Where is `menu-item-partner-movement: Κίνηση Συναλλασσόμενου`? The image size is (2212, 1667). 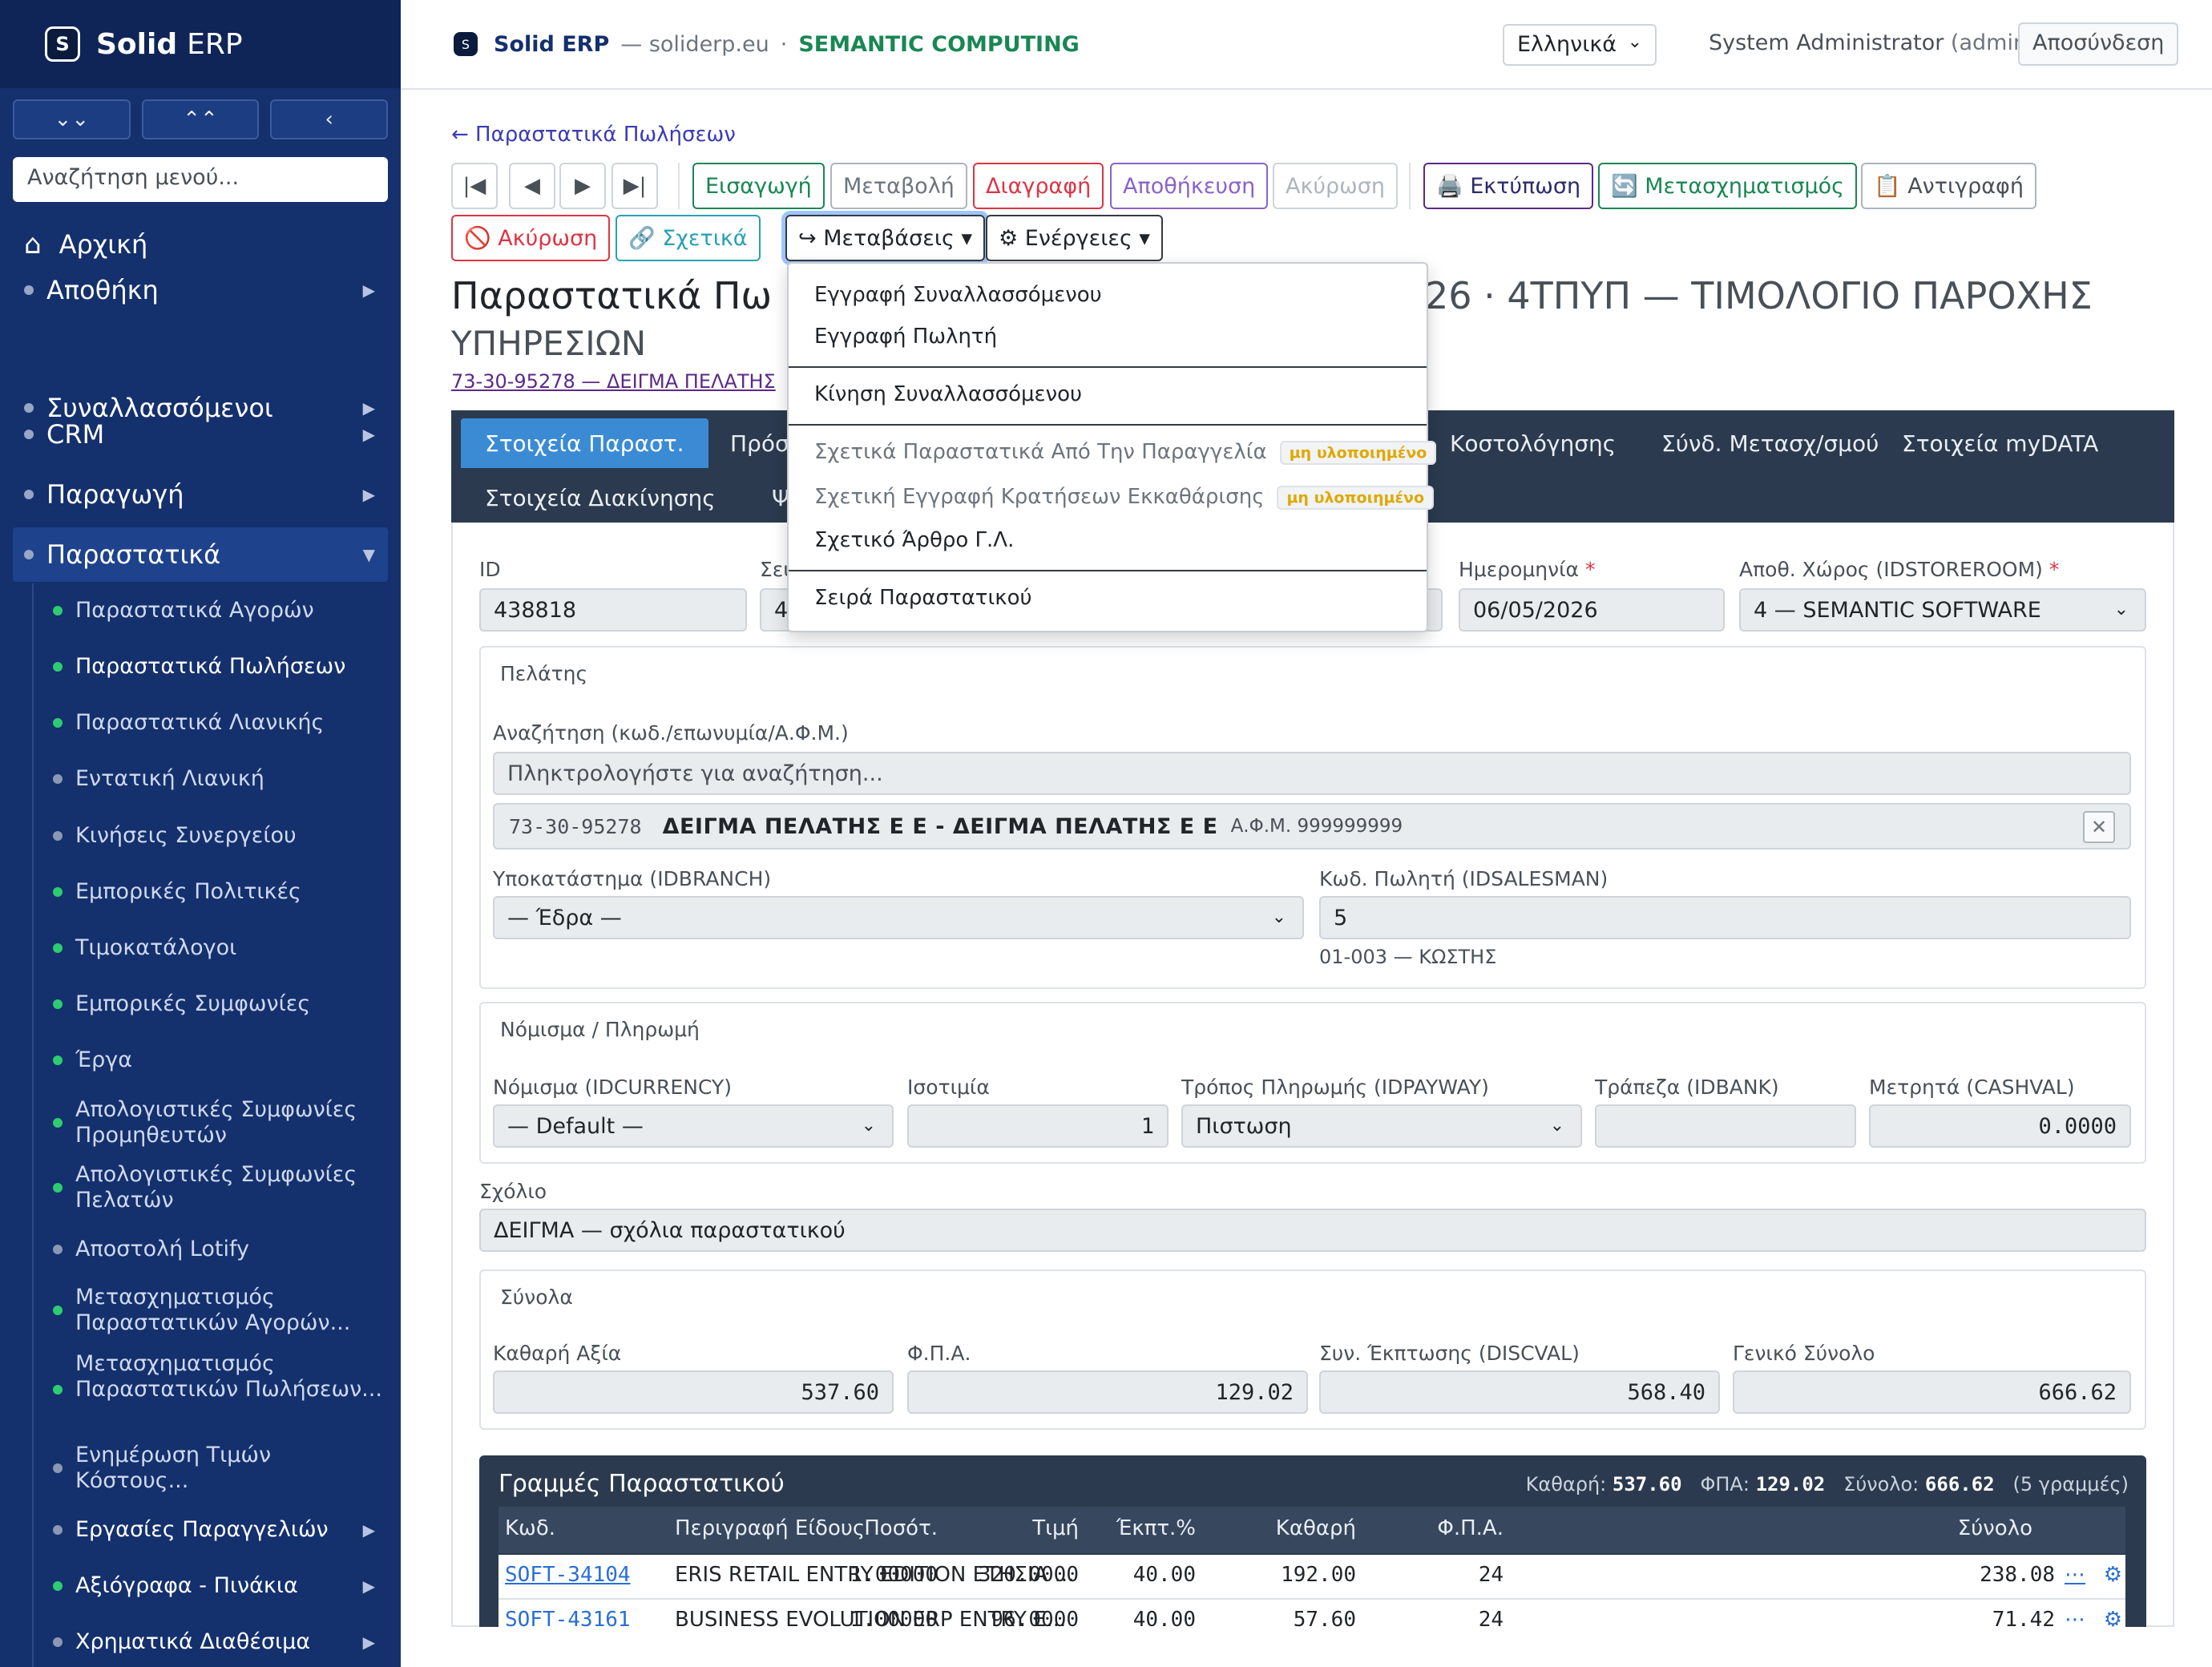 menu-item-partner-movement: Κίνηση Συναλλασσόμενου is located at coordinates (948, 394).